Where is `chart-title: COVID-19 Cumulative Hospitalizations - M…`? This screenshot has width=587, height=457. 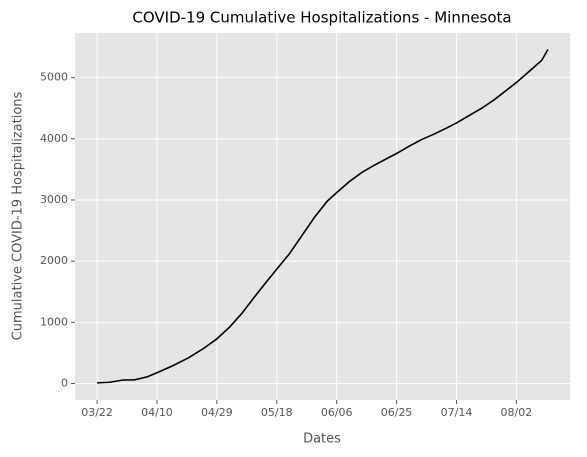
chart-title: COVID-19 Cumulative Hospitalizations - M… is located at coordinates (321, 18).